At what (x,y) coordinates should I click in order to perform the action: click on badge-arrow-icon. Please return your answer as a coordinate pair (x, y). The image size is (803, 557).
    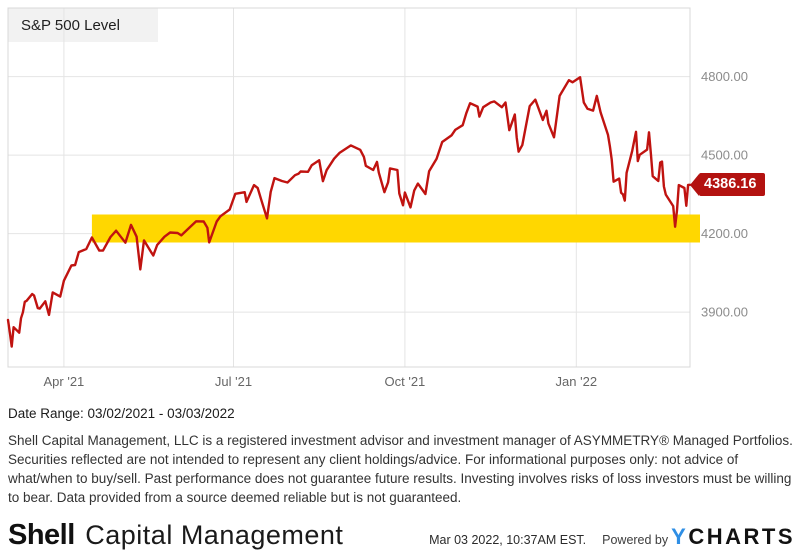
    Looking at the image, I should click on (694, 184).